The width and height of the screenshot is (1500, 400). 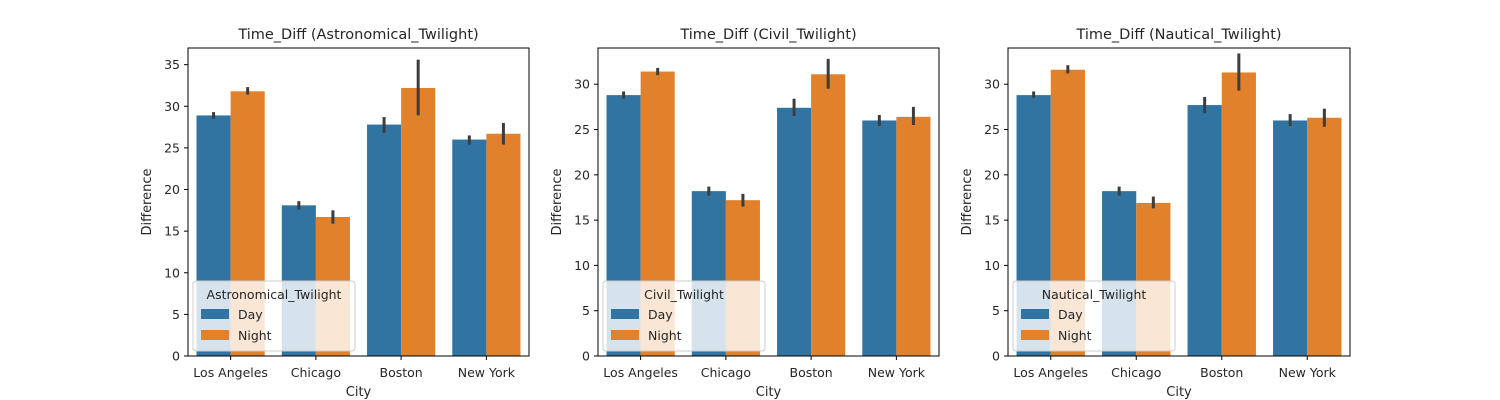 What do you see at coordinates (274, 294) in the screenshot?
I see `legend-title: Astronomical_Twilight` at bounding box center [274, 294].